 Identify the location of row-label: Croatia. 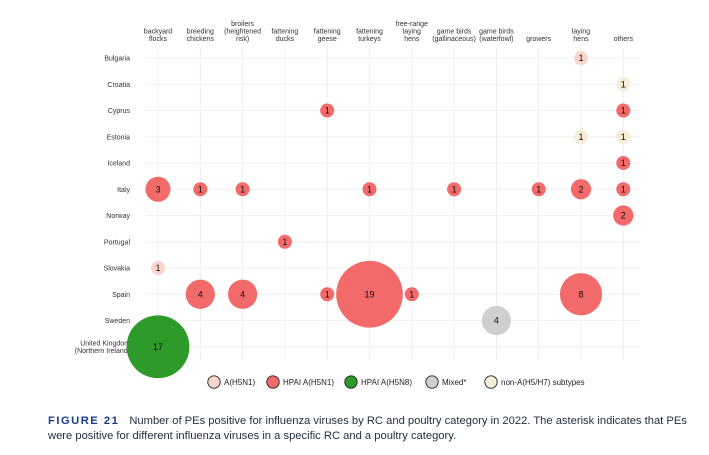
(118, 85).